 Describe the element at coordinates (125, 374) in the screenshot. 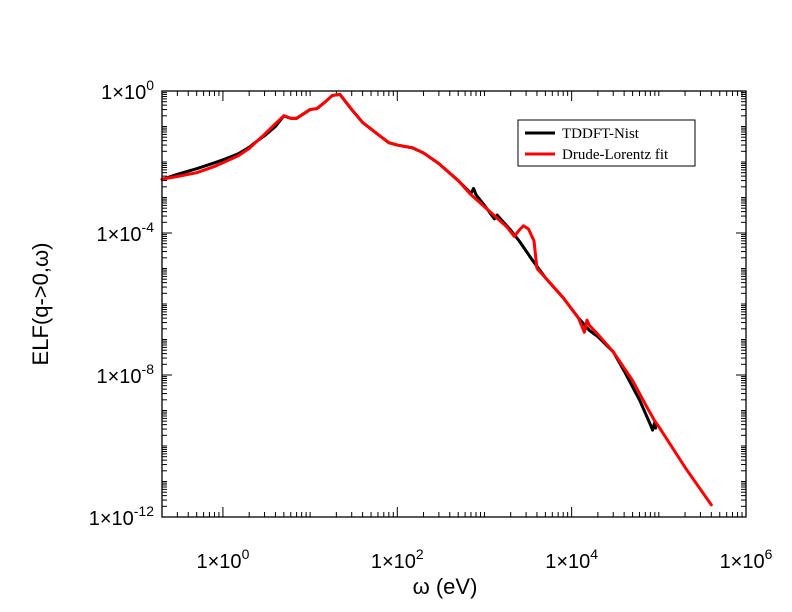

I see `y-tick-label: 1×10⁻⁸` at that location.